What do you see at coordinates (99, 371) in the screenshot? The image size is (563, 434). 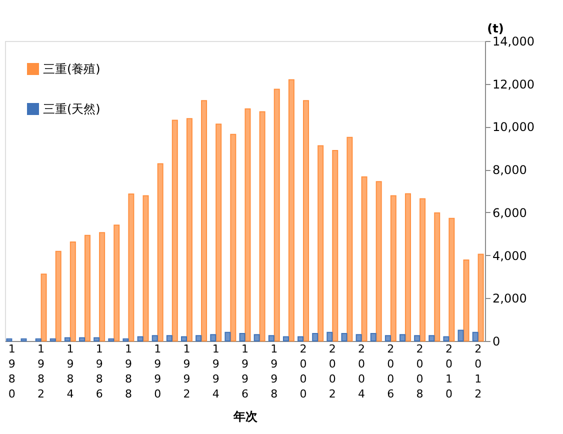 I see `x-tick-label: 1986` at bounding box center [99, 371].